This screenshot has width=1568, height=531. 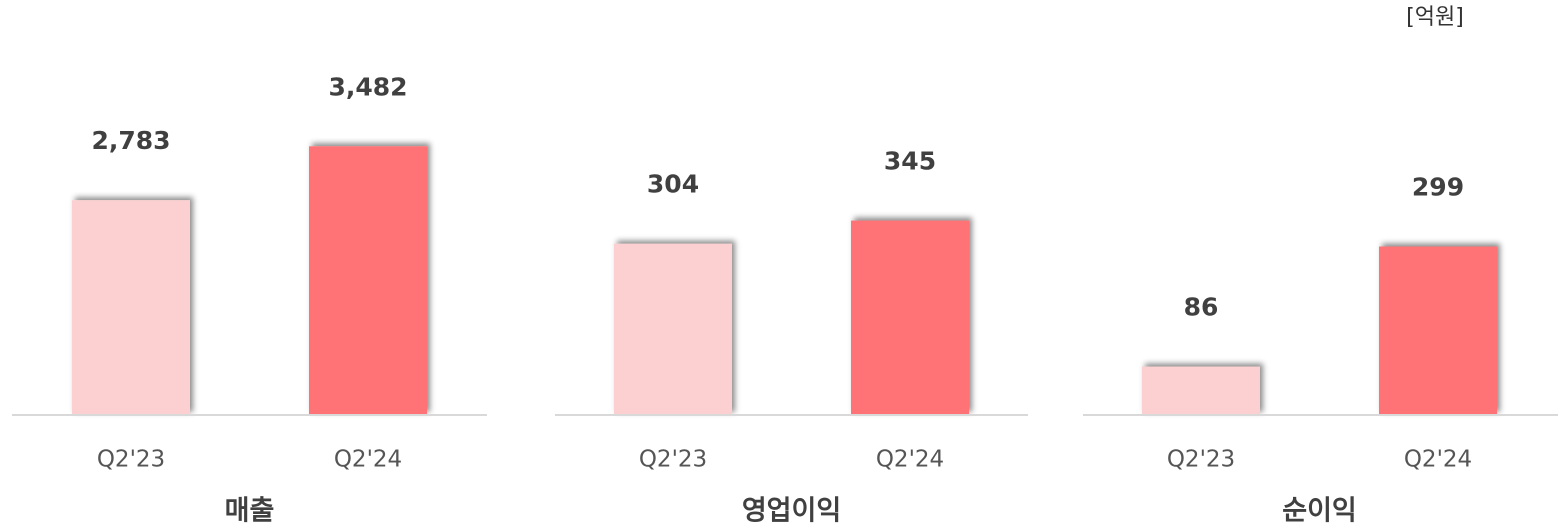 I want to click on value-label: 304, so click(x=673, y=184).